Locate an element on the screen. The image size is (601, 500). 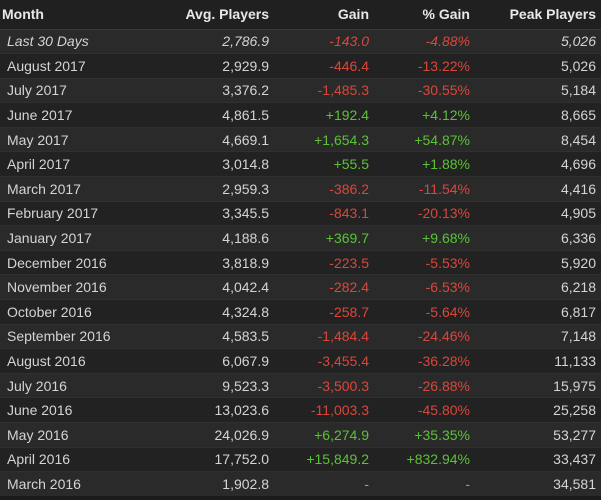
table-row: January 2017 4,188.6 +369.7 +9.68% 6,336 is located at coordinates (300, 238).